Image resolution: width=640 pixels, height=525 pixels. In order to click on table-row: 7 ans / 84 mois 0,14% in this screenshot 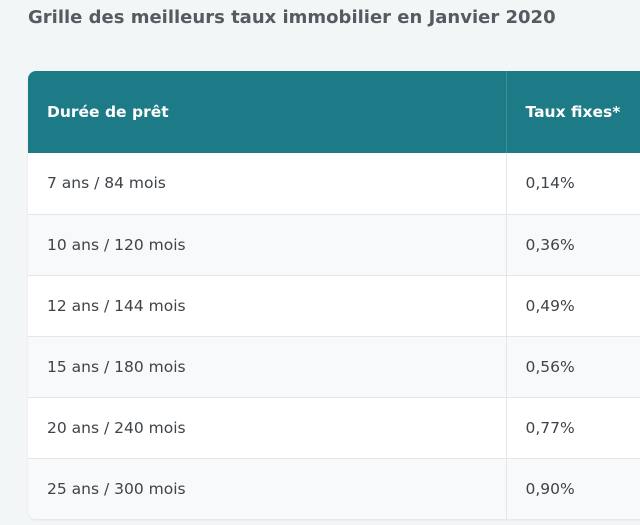, I will do `click(334, 183)`.